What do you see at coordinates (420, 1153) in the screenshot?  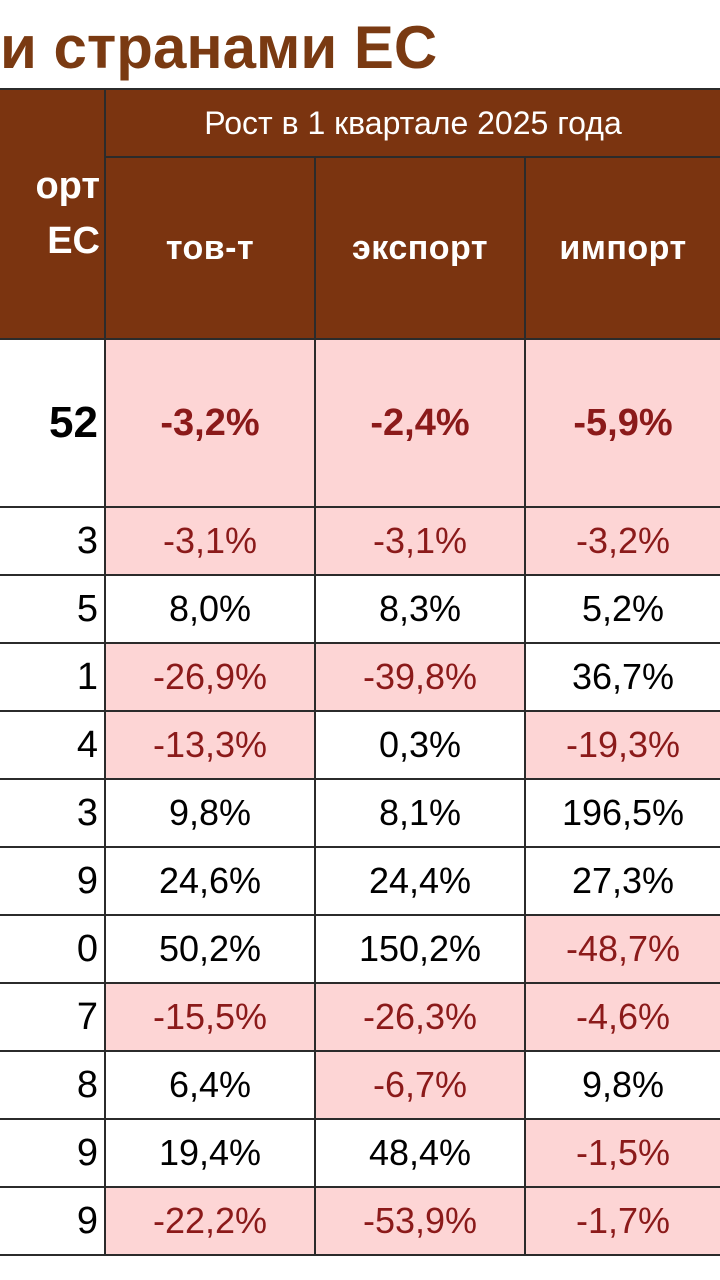 I see `export-cell: 48,4%` at bounding box center [420, 1153].